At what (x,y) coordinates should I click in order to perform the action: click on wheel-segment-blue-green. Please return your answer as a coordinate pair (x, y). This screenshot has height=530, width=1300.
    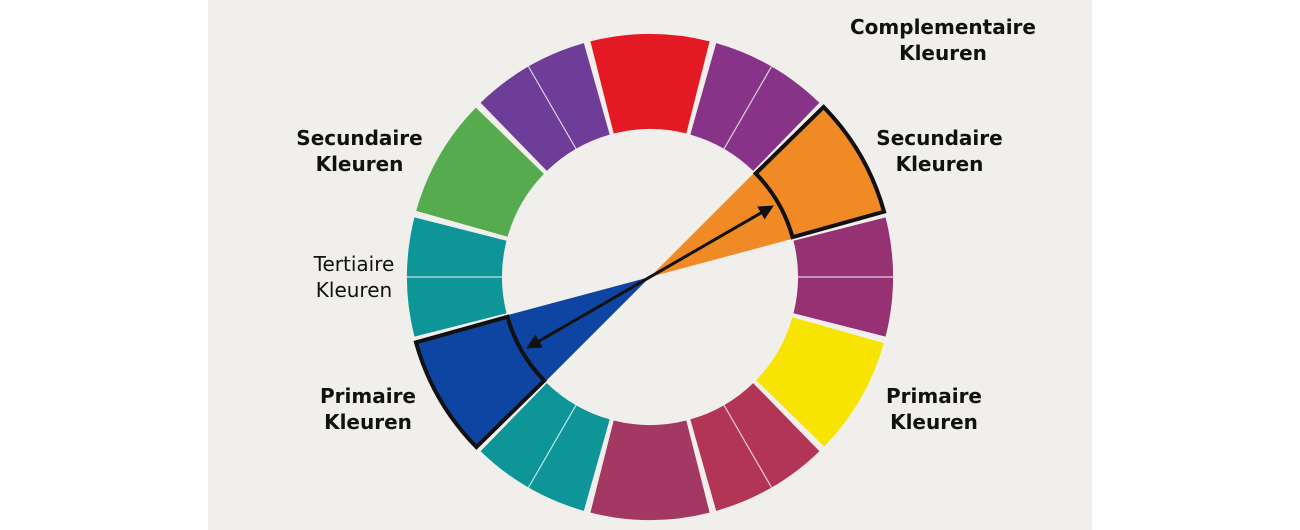
    Looking at the image, I should click on (545, 447).